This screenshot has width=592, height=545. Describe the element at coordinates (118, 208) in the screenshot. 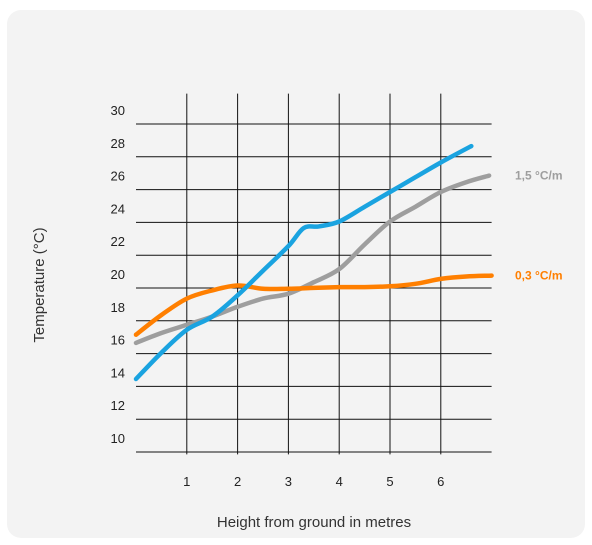

I see `y-tick-label: 24` at that location.